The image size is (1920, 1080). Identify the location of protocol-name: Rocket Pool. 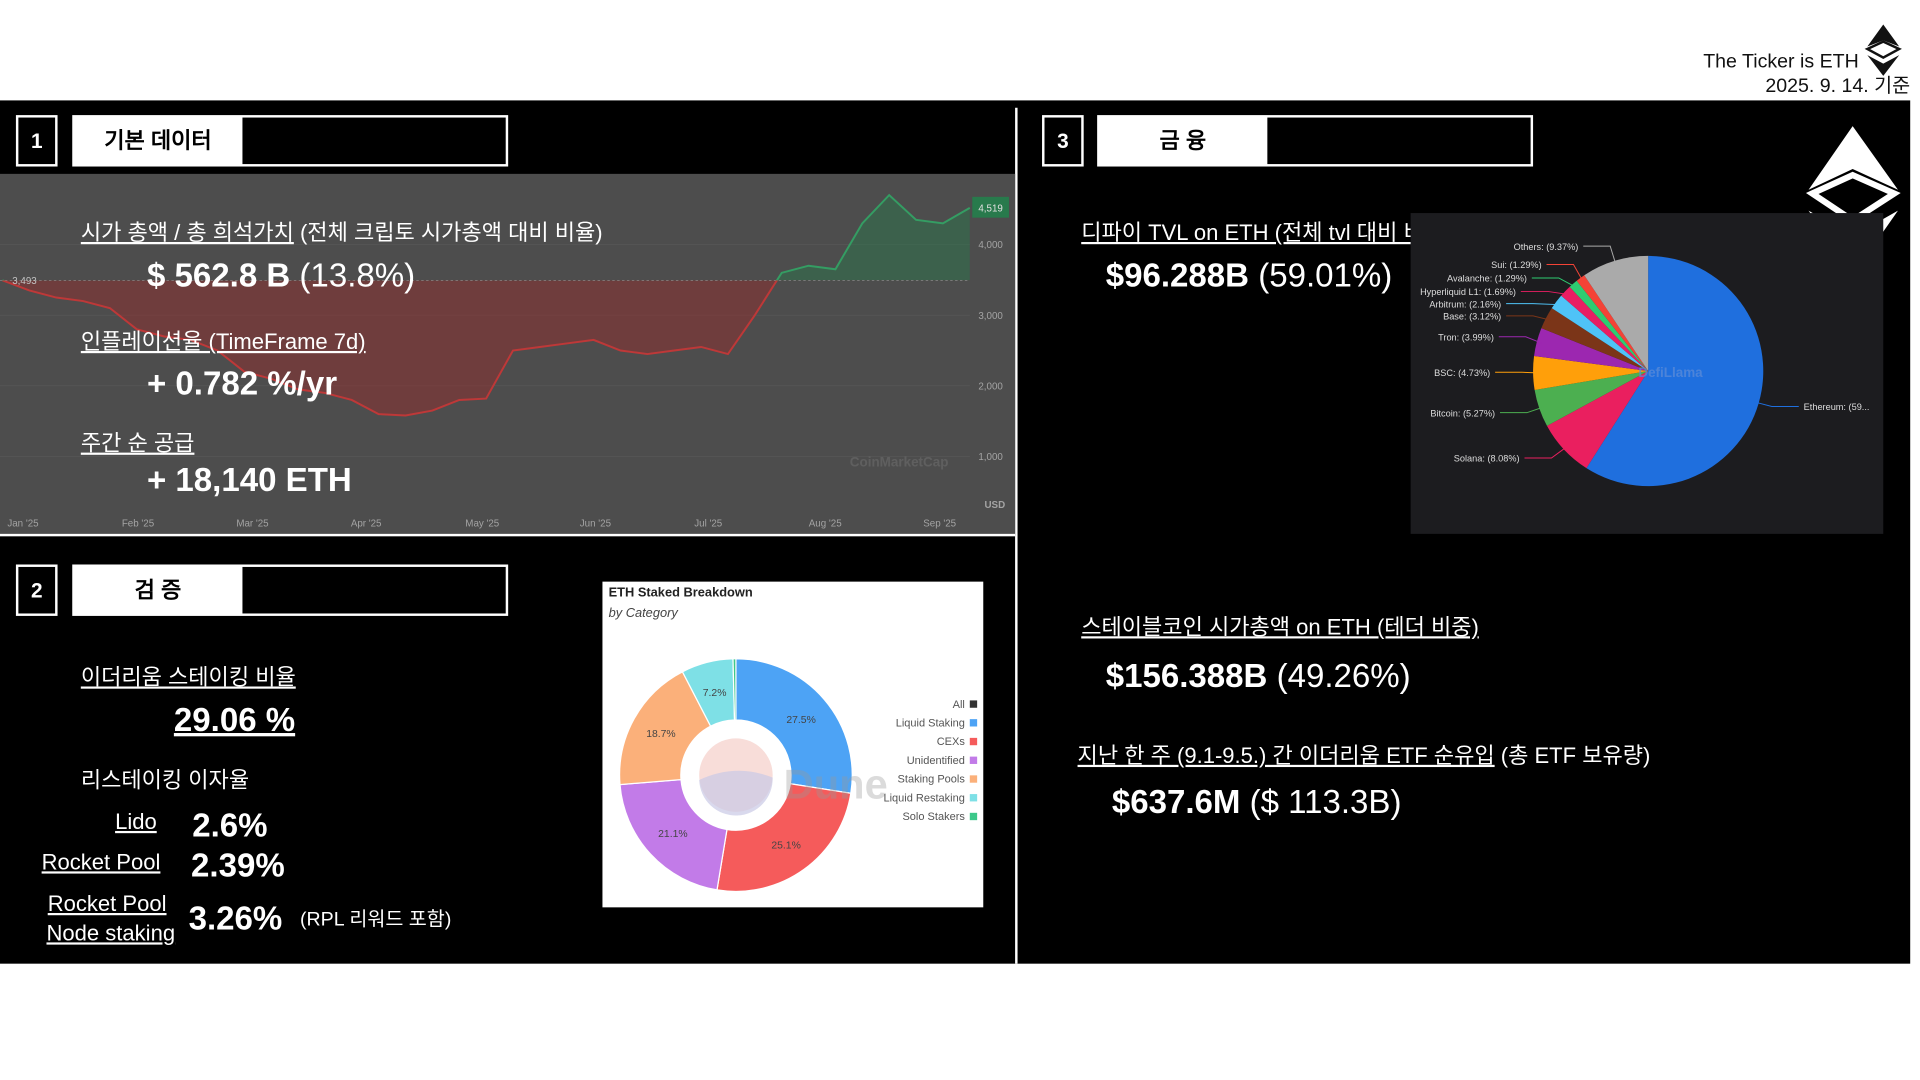
(107, 903).